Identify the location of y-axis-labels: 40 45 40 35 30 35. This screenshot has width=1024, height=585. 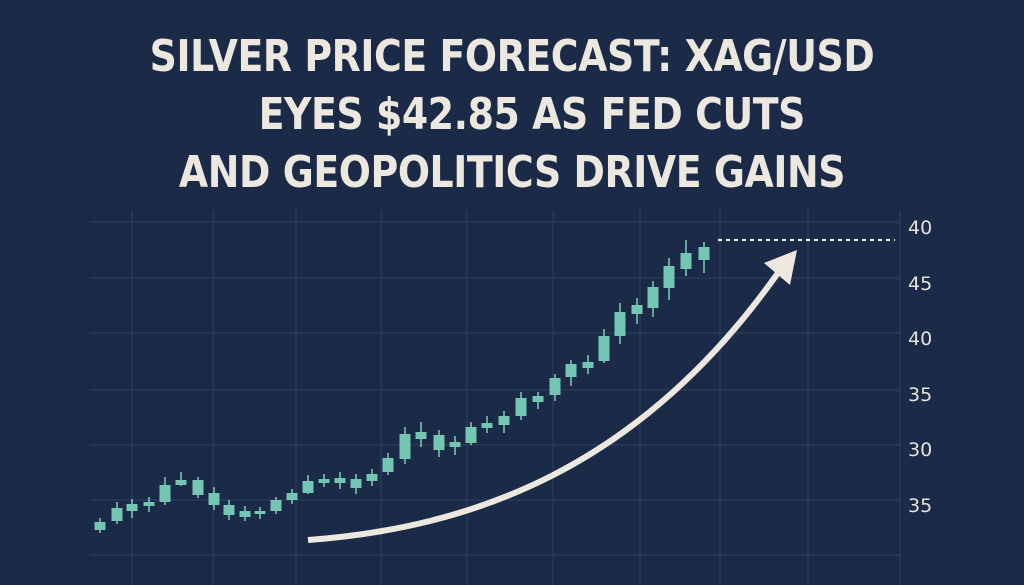
(920, 367).